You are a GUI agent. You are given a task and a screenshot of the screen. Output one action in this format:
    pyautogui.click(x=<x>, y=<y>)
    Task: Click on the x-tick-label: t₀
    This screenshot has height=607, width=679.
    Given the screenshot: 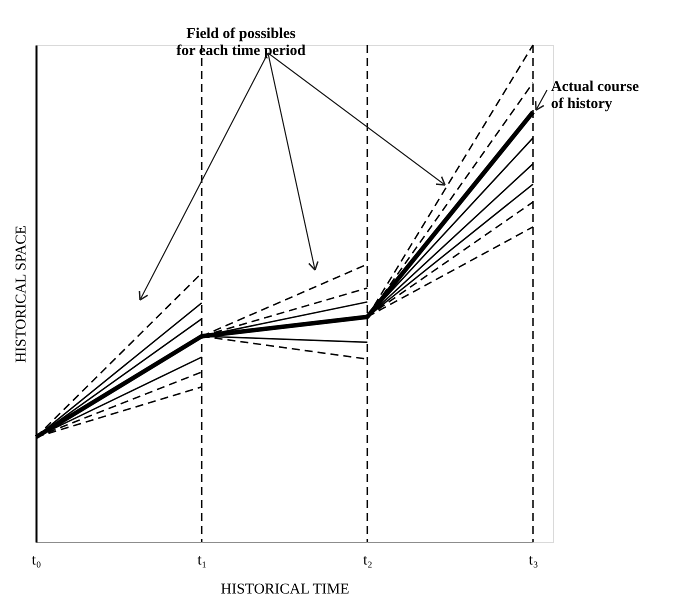 What is the action you would take?
    pyautogui.click(x=37, y=560)
    